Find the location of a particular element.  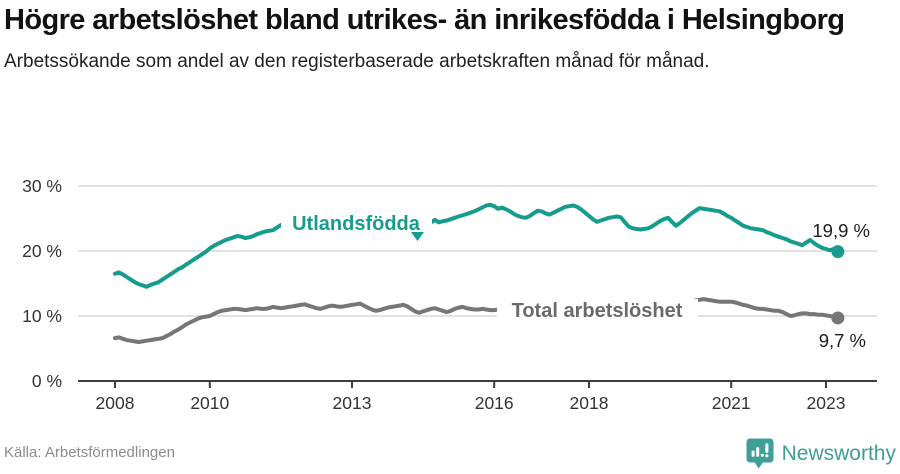

y-tick-label: 20 % is located at coordinates (42, 251).